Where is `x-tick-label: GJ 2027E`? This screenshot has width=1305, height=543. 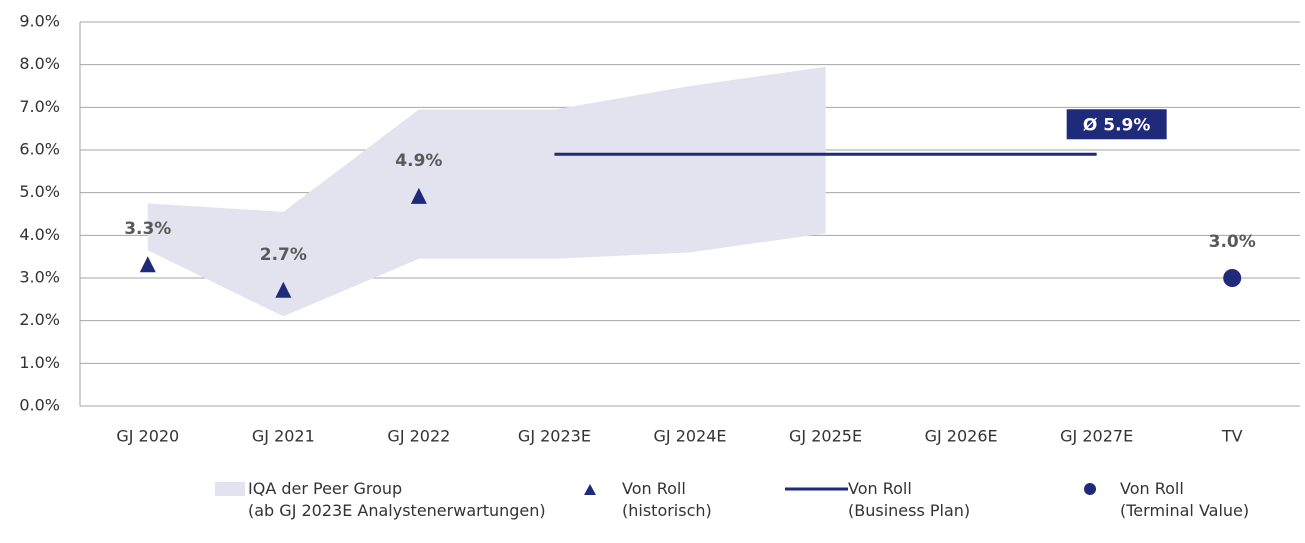 x-tick-label: GJ 2027E is located at coordinates (1096, 436).